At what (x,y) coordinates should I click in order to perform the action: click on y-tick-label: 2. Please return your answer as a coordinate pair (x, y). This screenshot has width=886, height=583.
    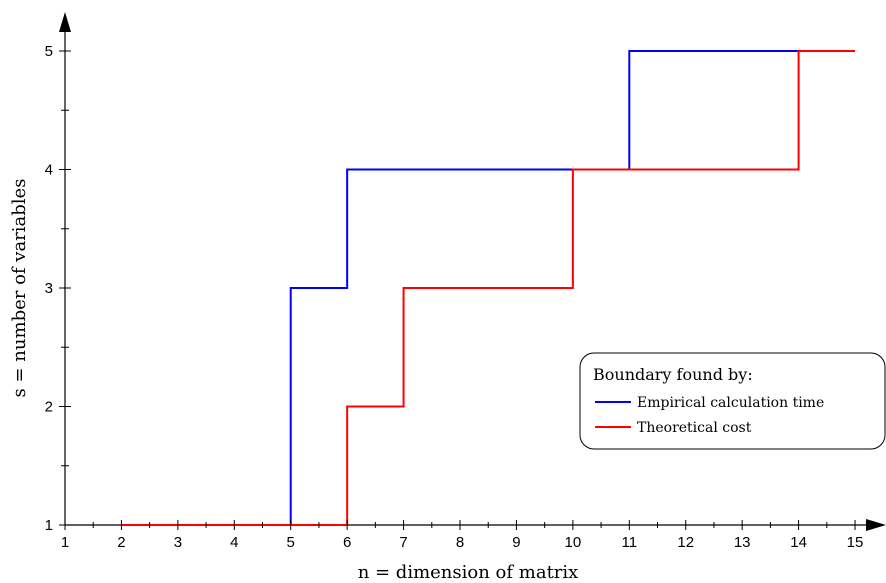
    Looking at the image, I should click on (49, 407).